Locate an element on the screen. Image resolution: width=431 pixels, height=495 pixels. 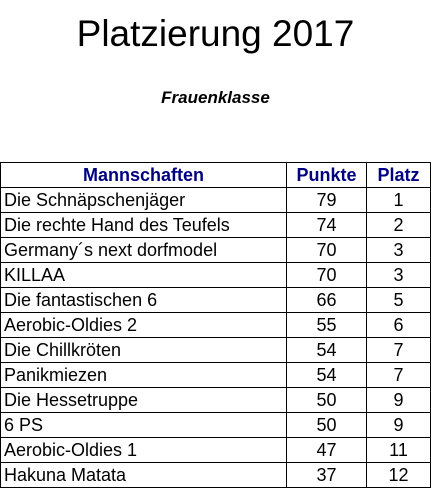
page-subtitle: Frauenklasse is located at coordinates (215, 97).